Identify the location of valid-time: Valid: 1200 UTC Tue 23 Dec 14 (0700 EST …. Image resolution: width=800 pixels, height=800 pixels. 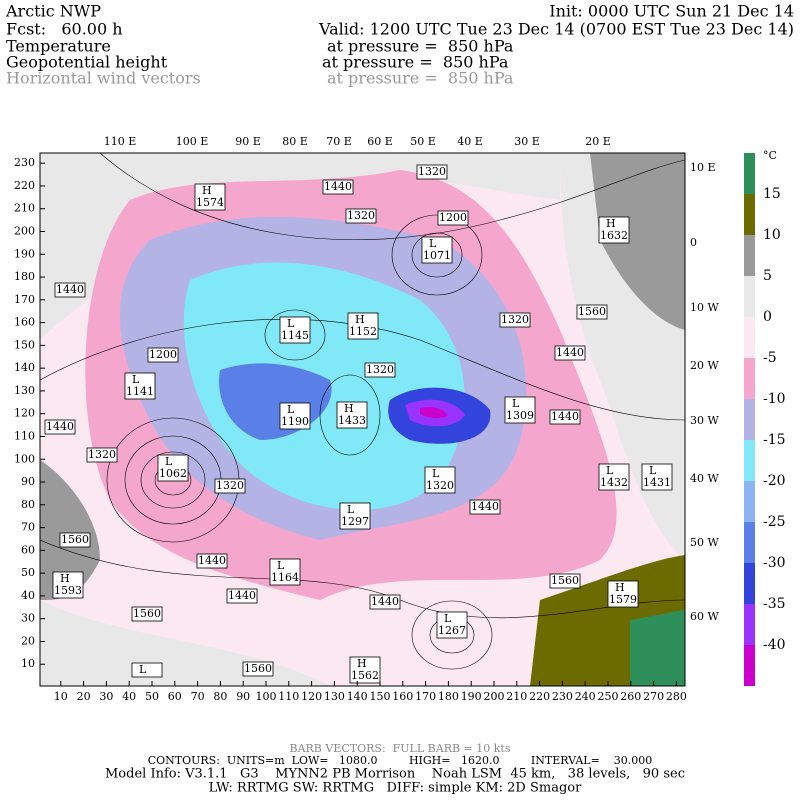
(556, 29).